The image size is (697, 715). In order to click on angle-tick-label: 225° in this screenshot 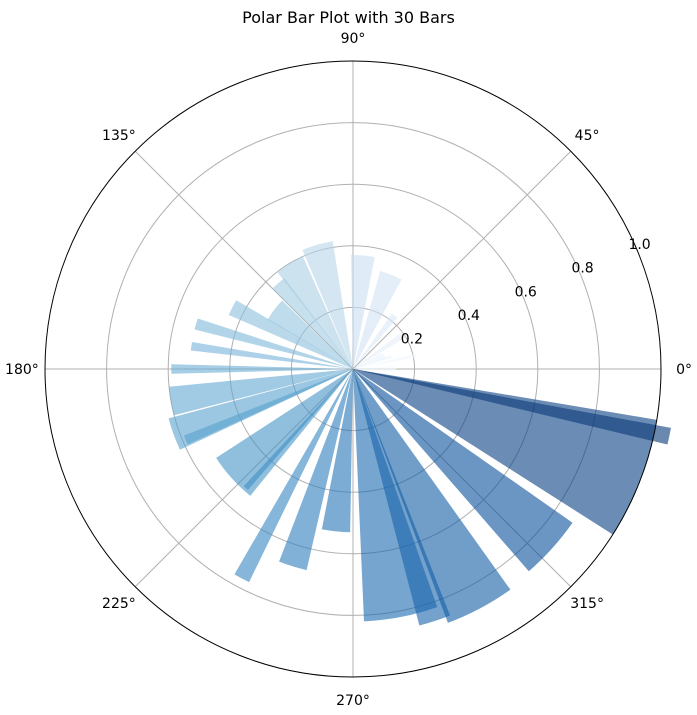, I will do `click(119, 604)`.